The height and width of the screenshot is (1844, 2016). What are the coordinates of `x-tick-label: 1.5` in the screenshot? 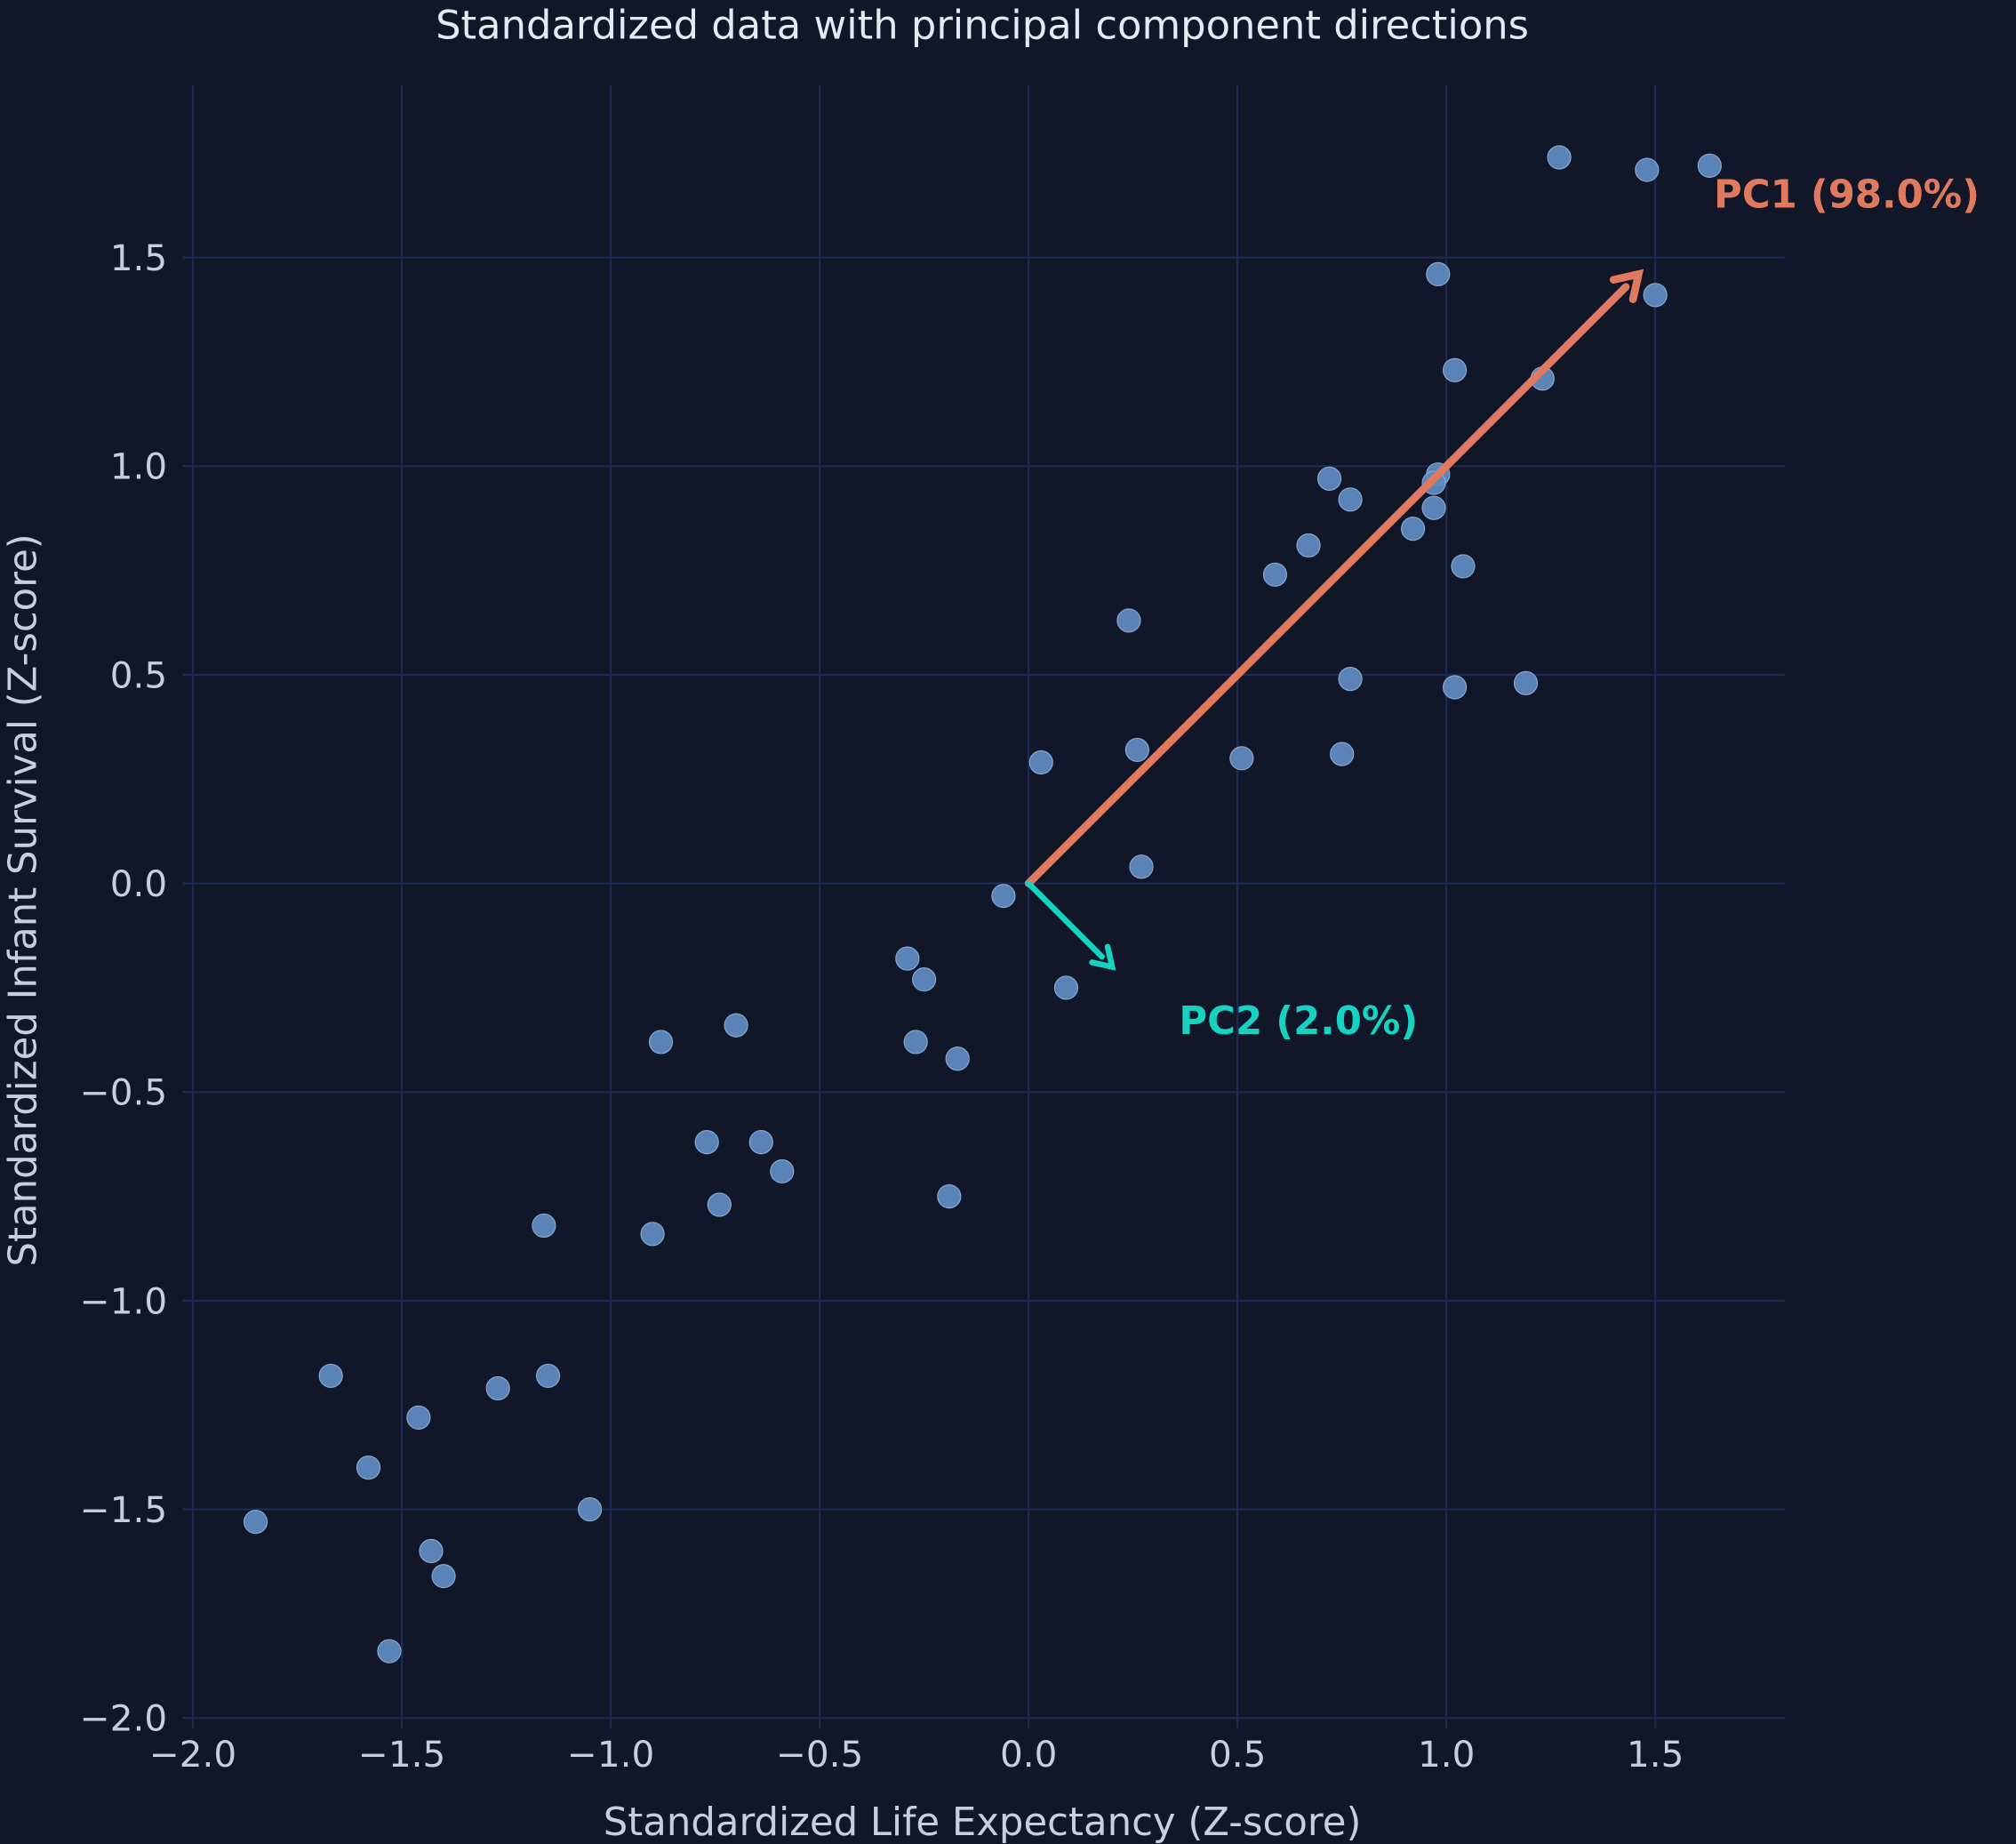 It's located at (1655, 1754).